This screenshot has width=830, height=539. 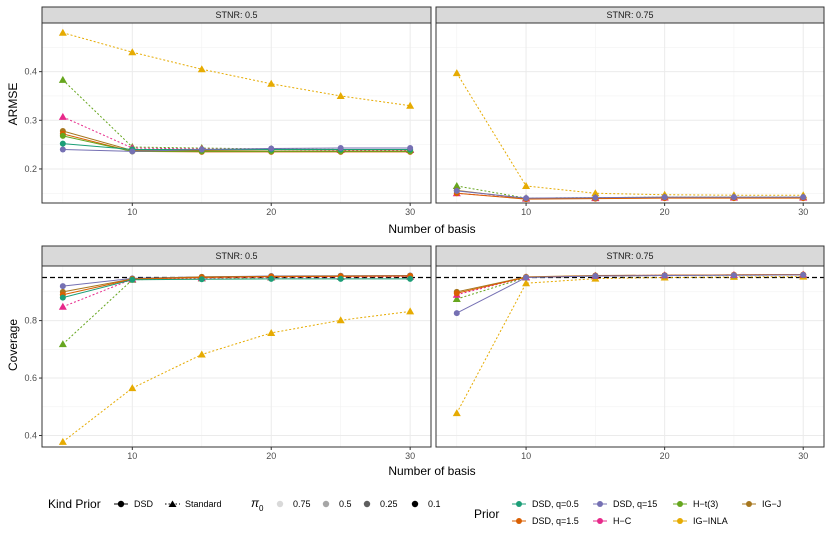 What do you see at coordinates (695, 504) in the screenshot?
I see `legend-prior-item: H−t(3)` at bounding box center [695, 504].